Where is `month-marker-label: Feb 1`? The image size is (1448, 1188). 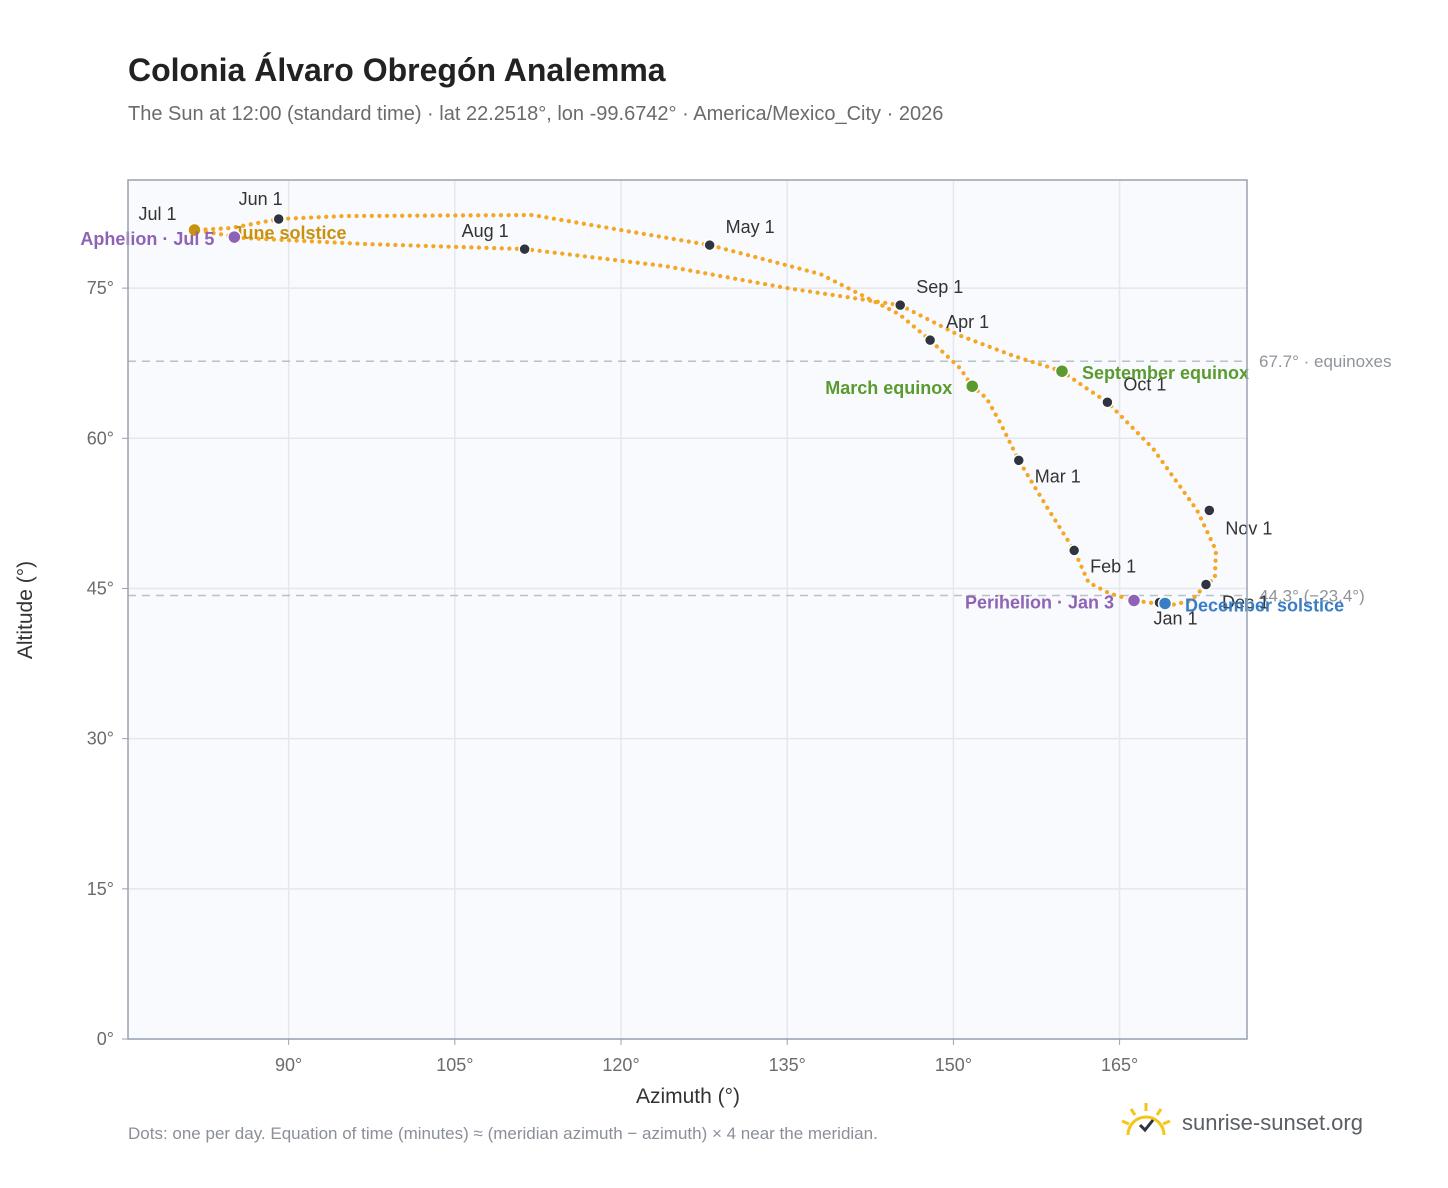 month-marker-label: Feb 1 is located at coordinates (1113, 566).